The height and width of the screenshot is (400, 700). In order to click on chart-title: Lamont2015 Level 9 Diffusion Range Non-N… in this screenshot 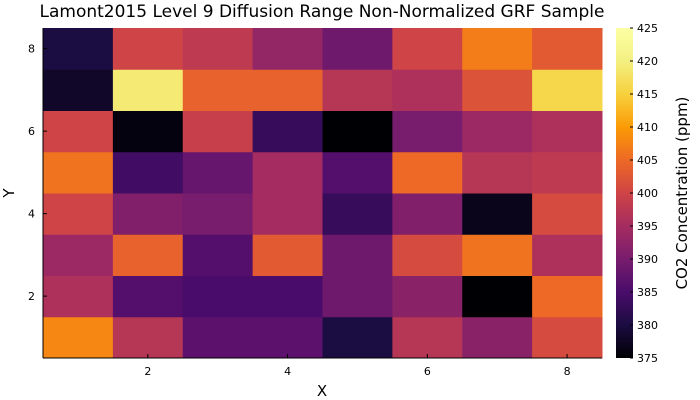, I will do `click(322, 12)`.